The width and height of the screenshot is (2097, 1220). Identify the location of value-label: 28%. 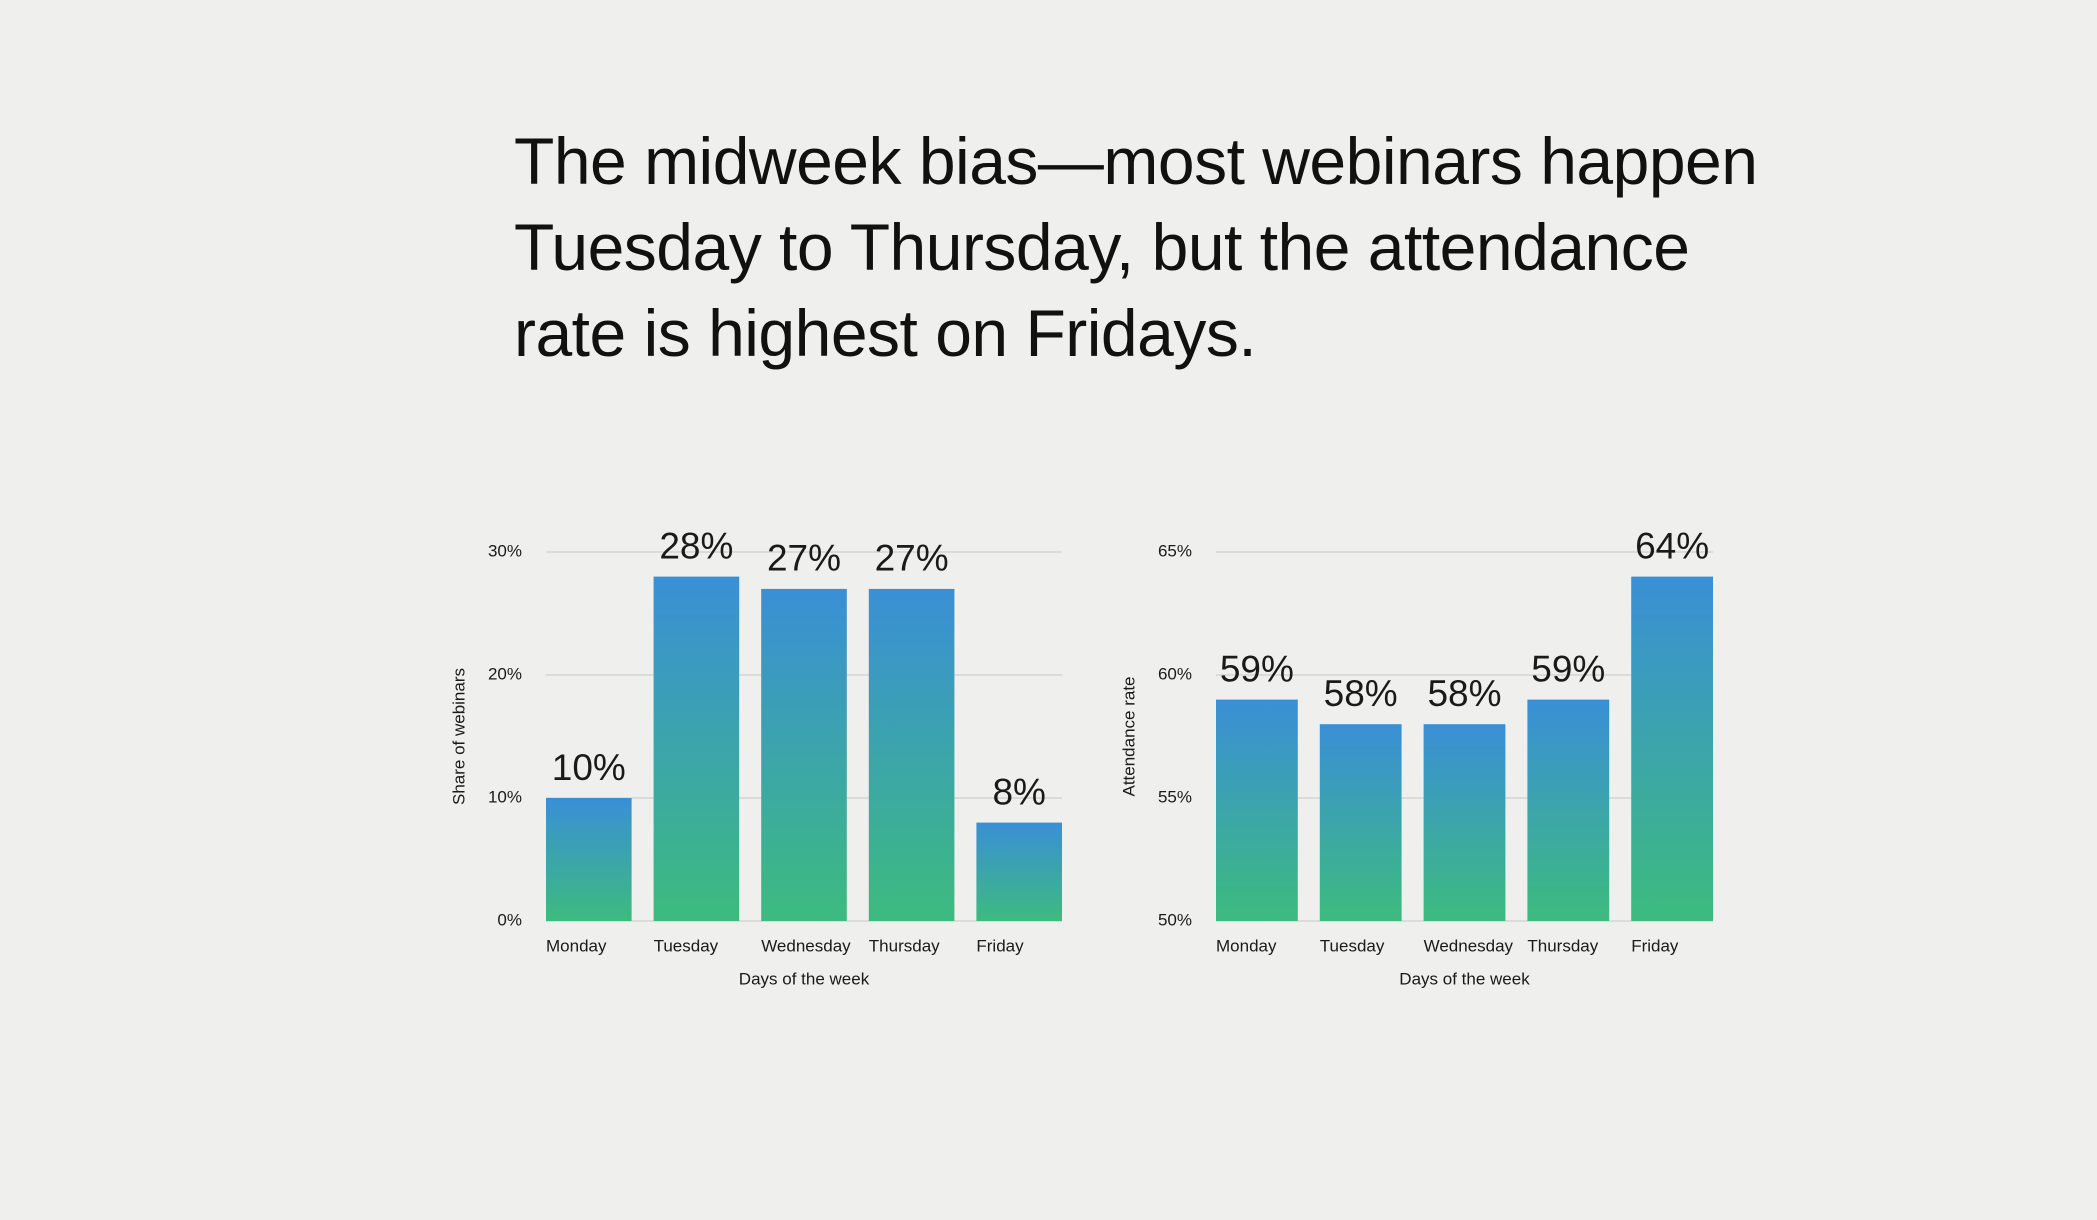
(696, 545).